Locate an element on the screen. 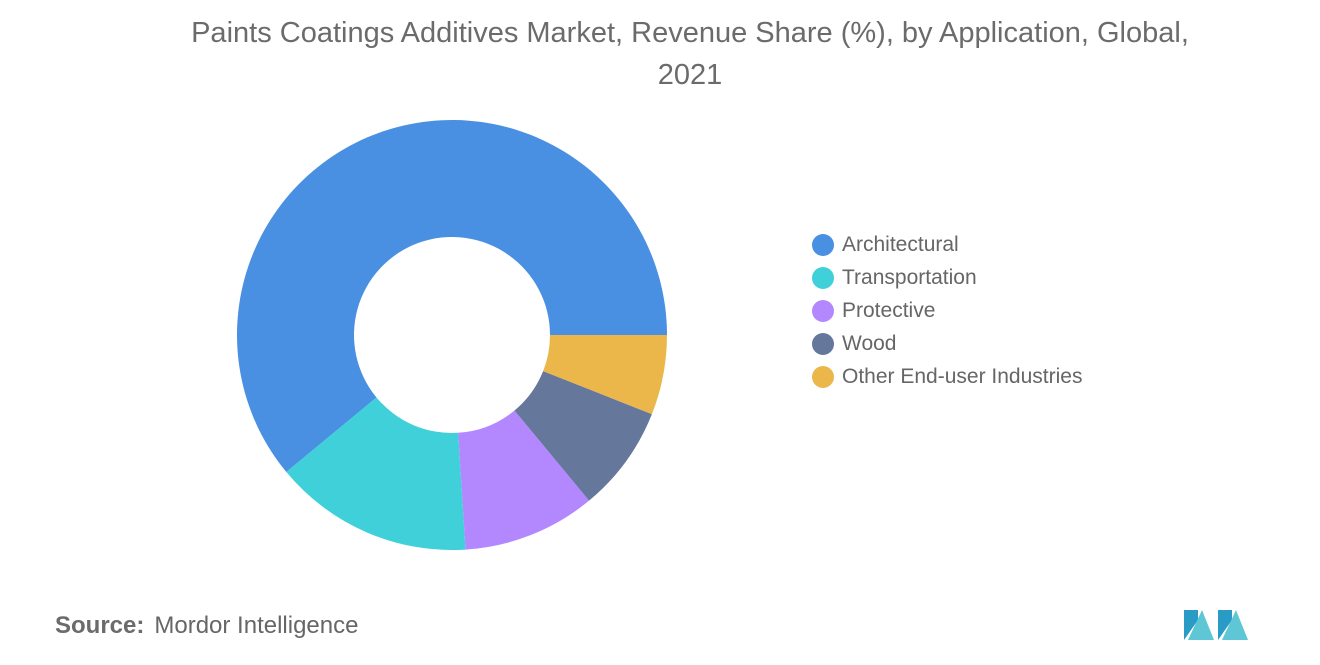 The image size is (1320, 665). legend-label: Transportation is located at coordinates (909, 277).